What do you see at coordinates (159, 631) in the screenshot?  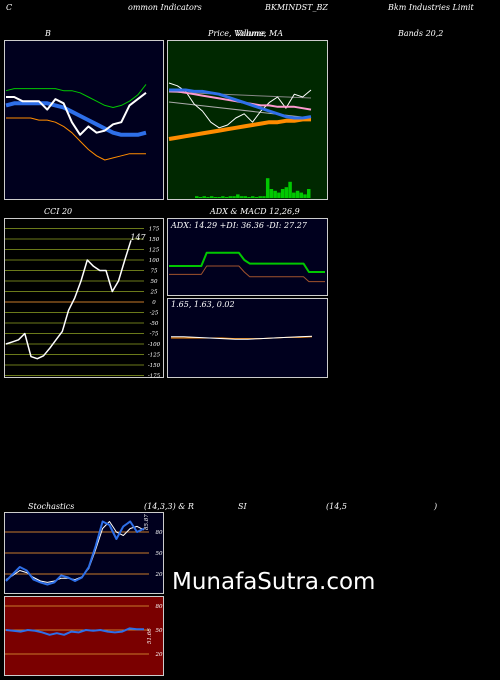 I see `rsi-tick-label: 50` at bounding box center [159, 631].